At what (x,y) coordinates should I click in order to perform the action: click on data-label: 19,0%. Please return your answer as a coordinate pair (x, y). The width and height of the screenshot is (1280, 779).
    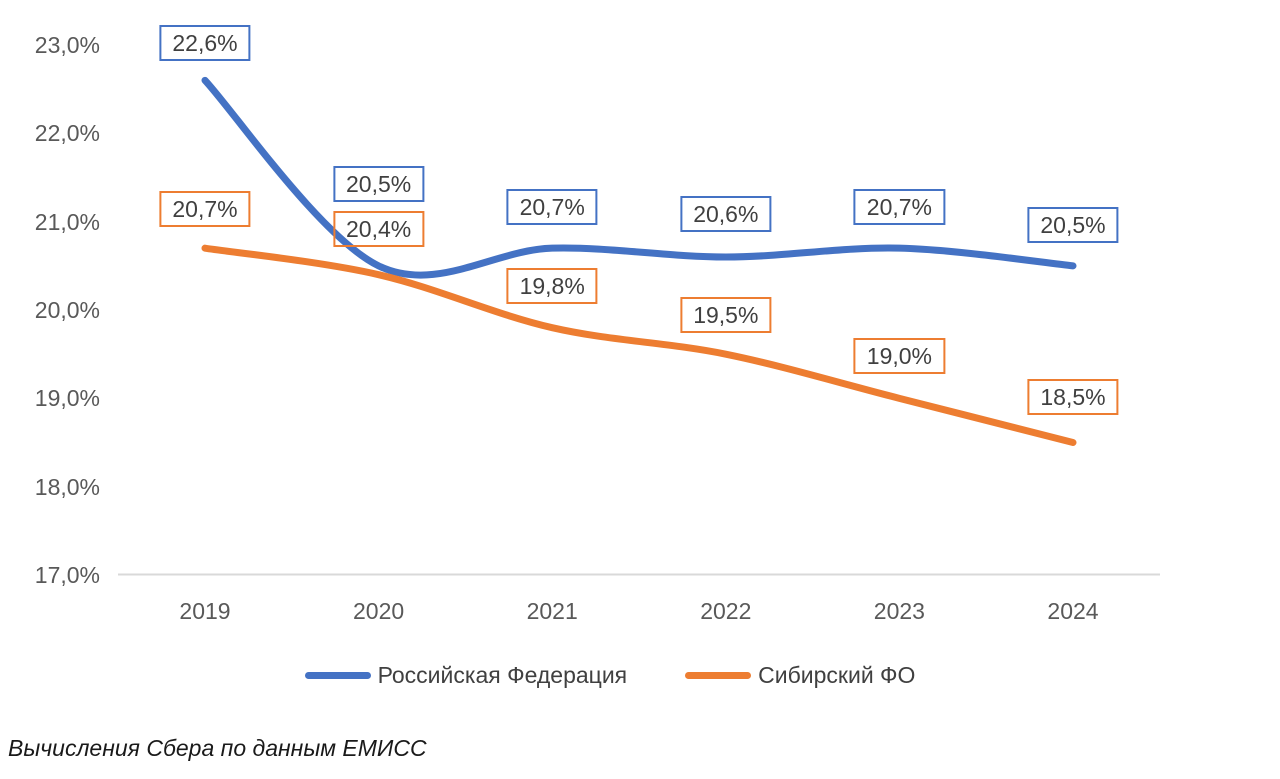
    Looking at the image, I should click on (899, 356).